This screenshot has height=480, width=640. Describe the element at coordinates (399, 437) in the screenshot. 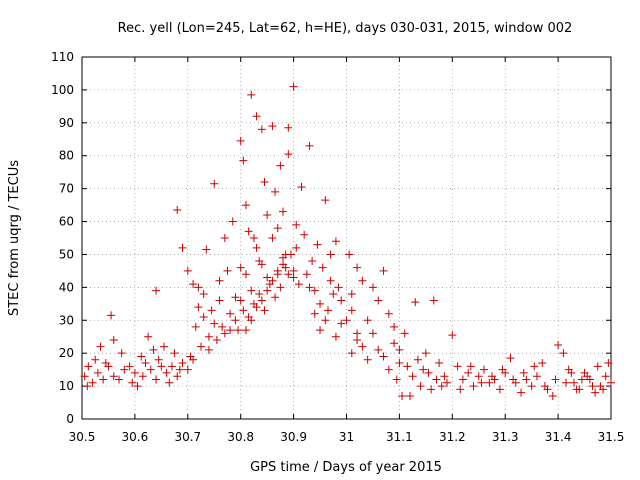

I see `x-tick-label: 31.1` at that location.